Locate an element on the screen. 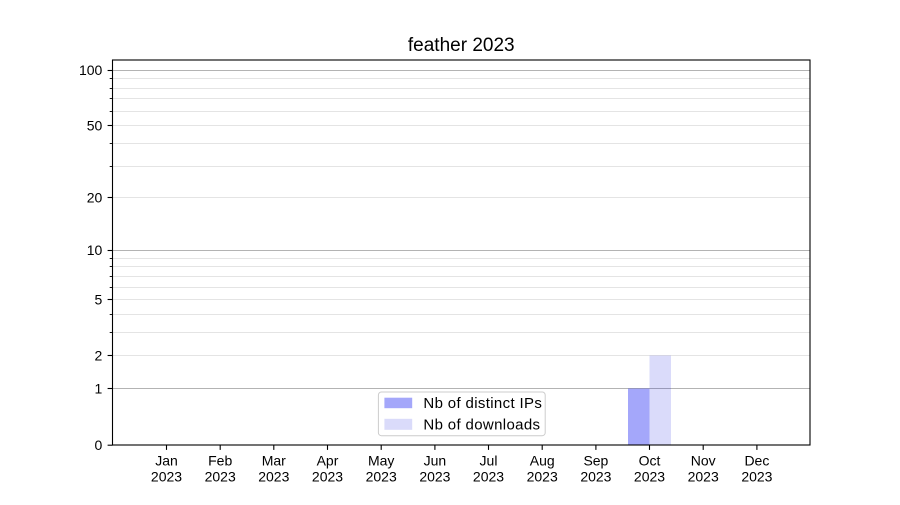  svg-text: 50 is located at coordinates (95, 125).